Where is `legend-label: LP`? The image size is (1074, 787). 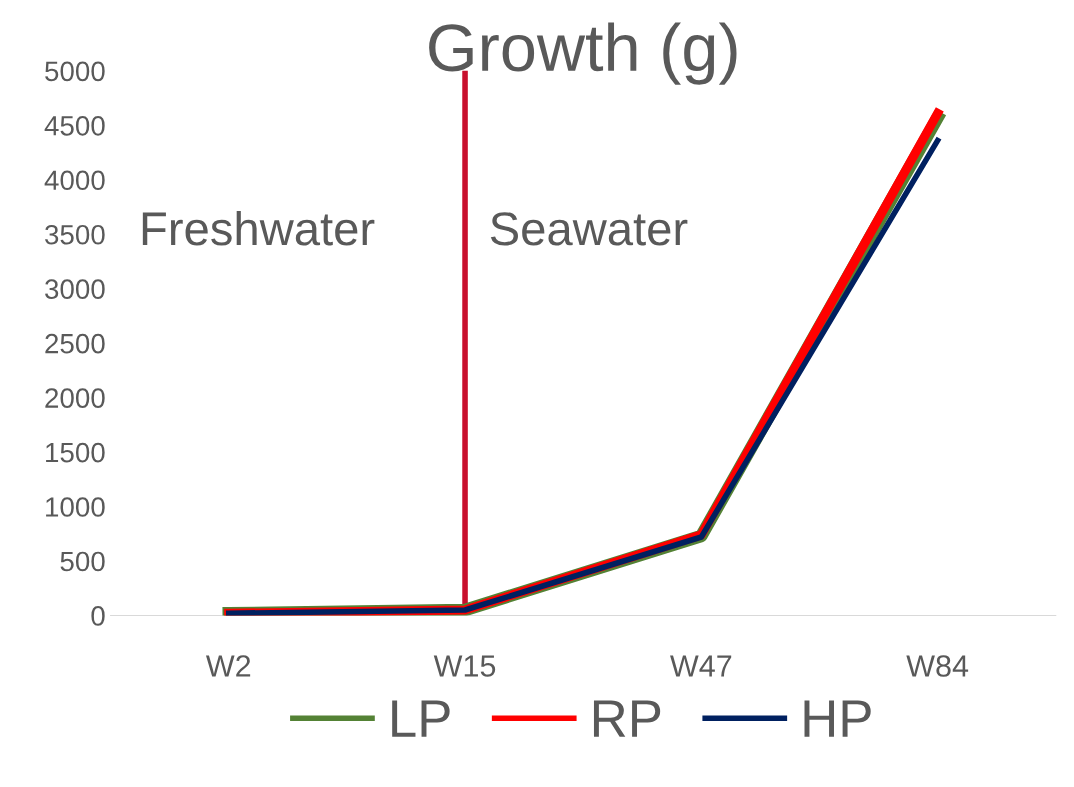 legend-label: LP is located at coordinates (421, 718).